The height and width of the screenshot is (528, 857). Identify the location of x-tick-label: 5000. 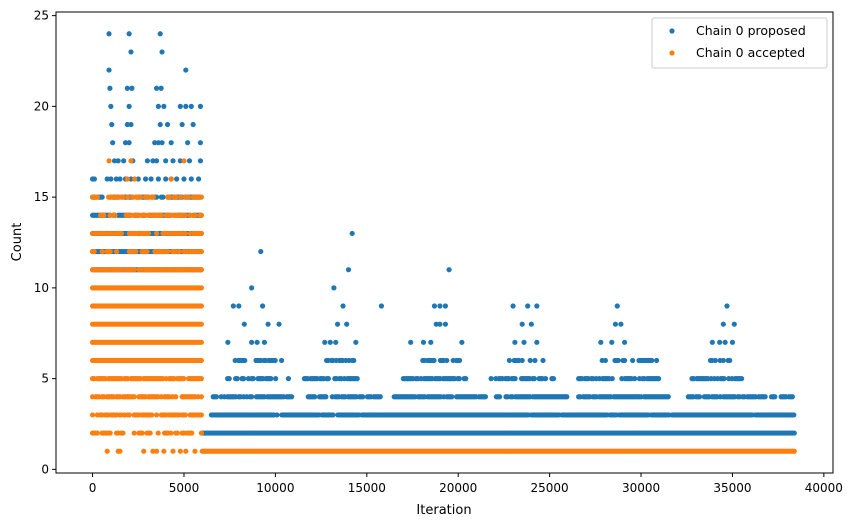
(184, 488).